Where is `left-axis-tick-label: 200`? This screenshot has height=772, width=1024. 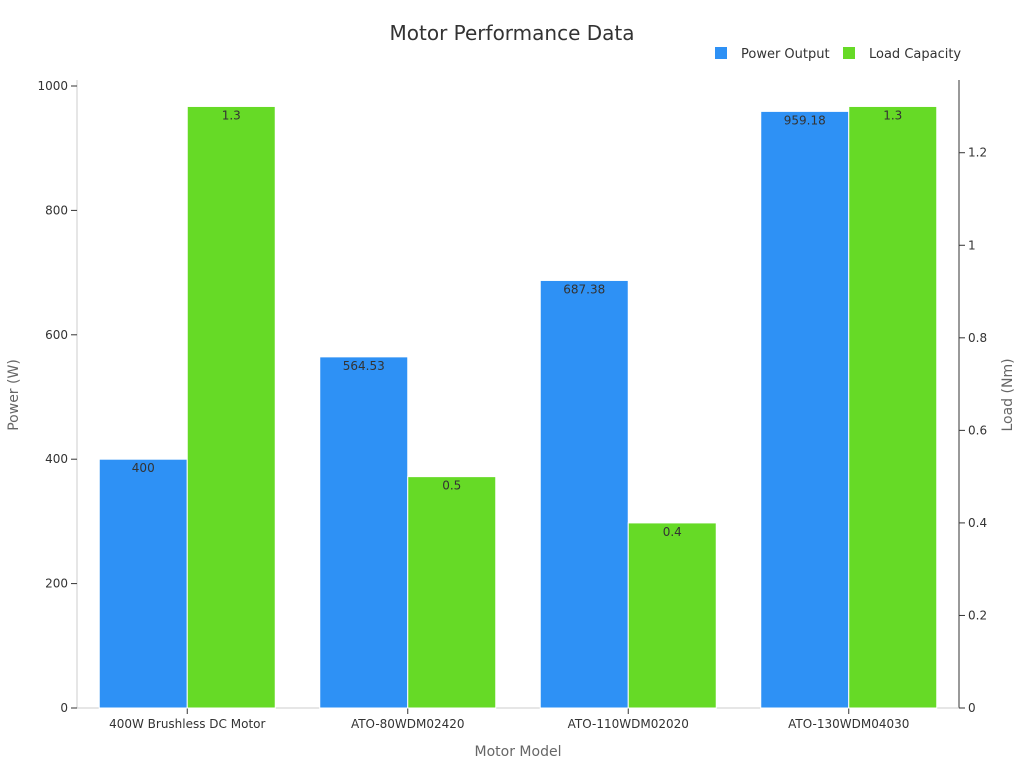
left-axis-tick-label: 200 is located at coordinates (56, 584).